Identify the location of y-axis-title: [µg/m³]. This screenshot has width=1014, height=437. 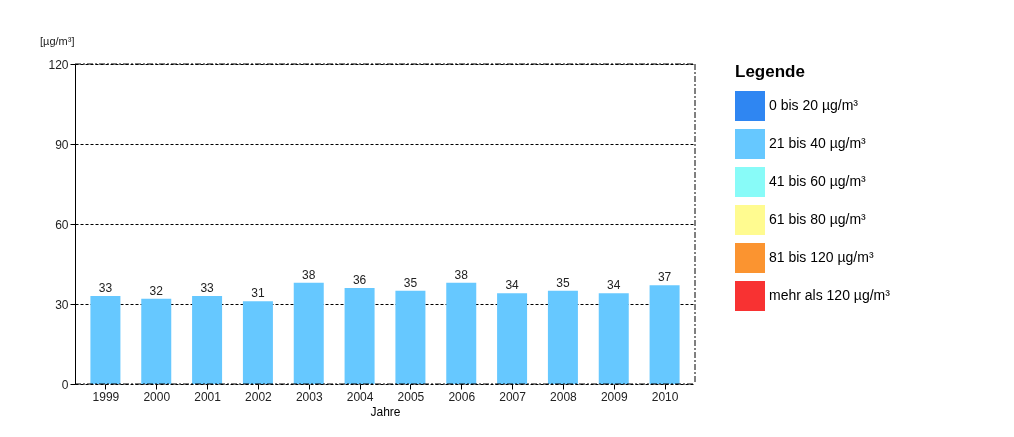
(57, 41).